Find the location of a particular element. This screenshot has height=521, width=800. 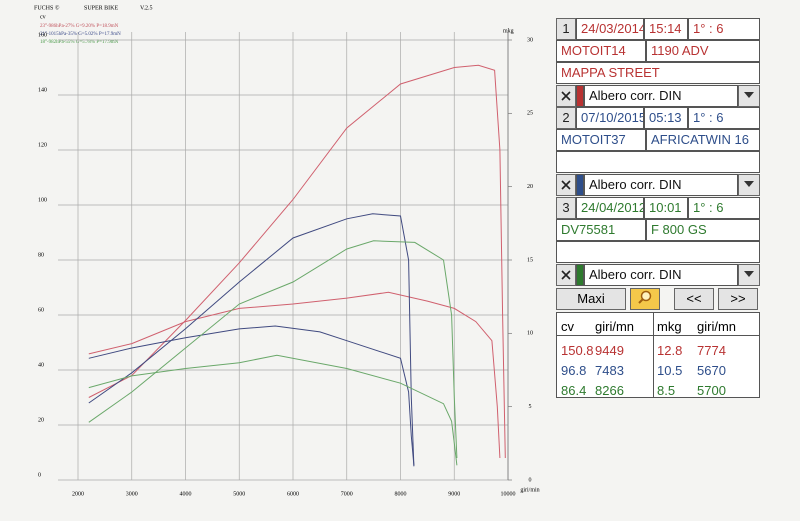

x-axis-label: giri/min is located at coordinates (529, 490).